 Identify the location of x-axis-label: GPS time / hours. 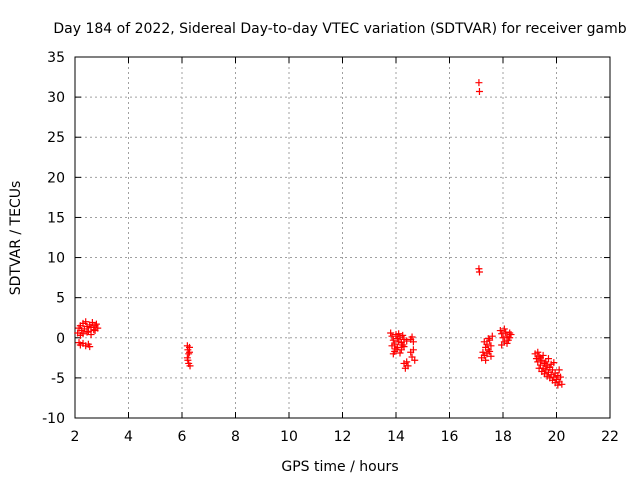
(339, 467).